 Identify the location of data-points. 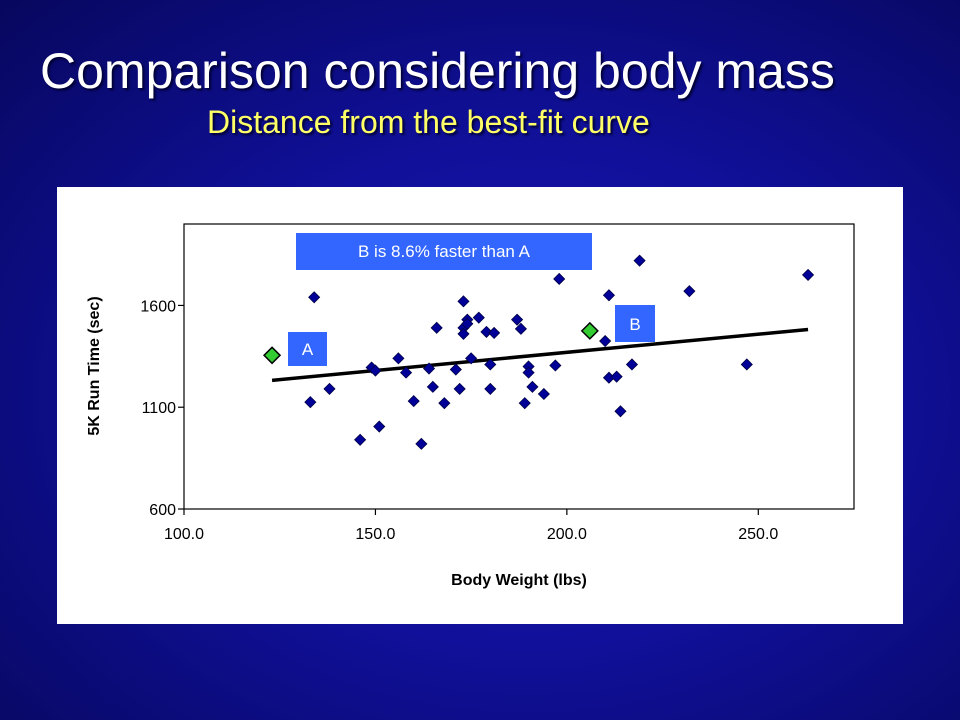
(559, 352).